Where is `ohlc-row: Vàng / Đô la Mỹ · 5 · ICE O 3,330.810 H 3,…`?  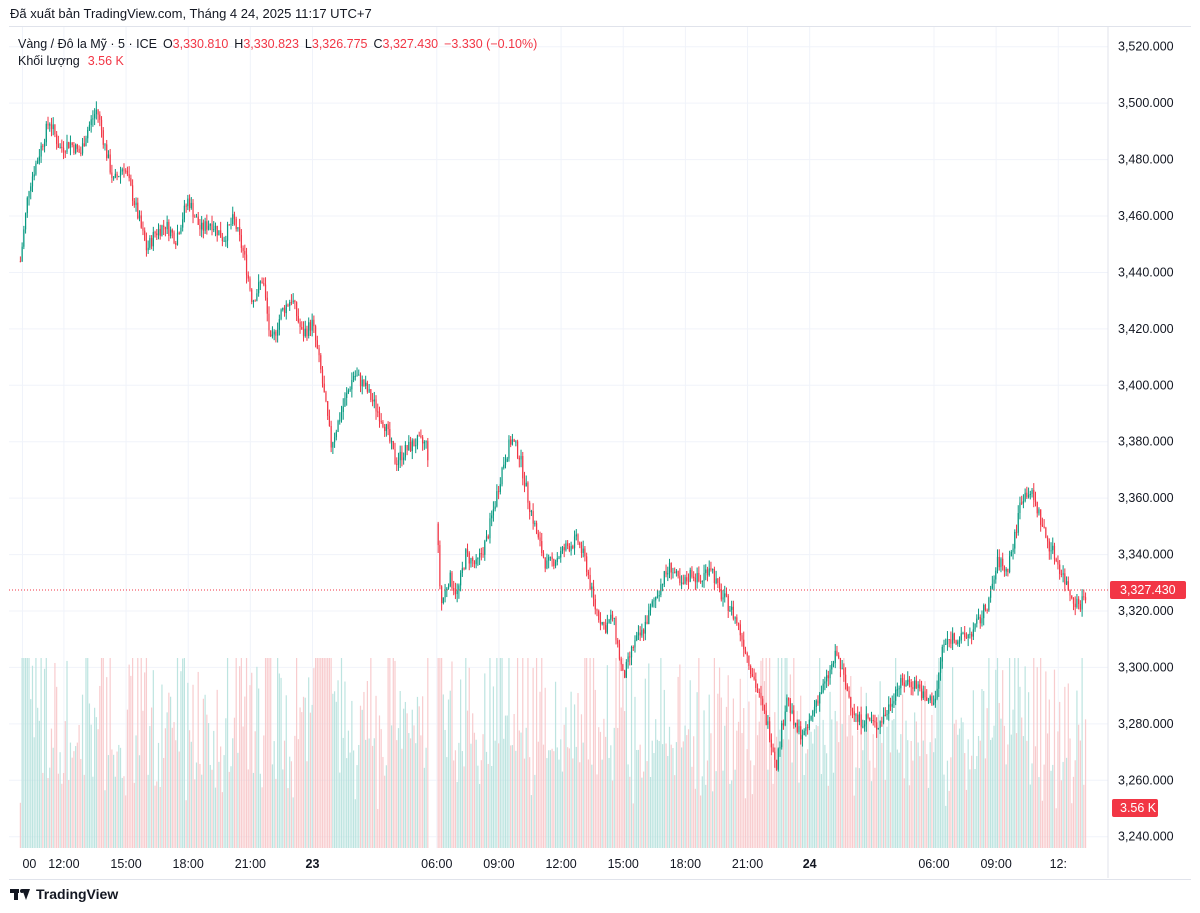
ohlc-row: Vàng / Đô la Mỹ · 5 · ICE O 3,330.810 H 3,… is located at coordinates (280, 44).